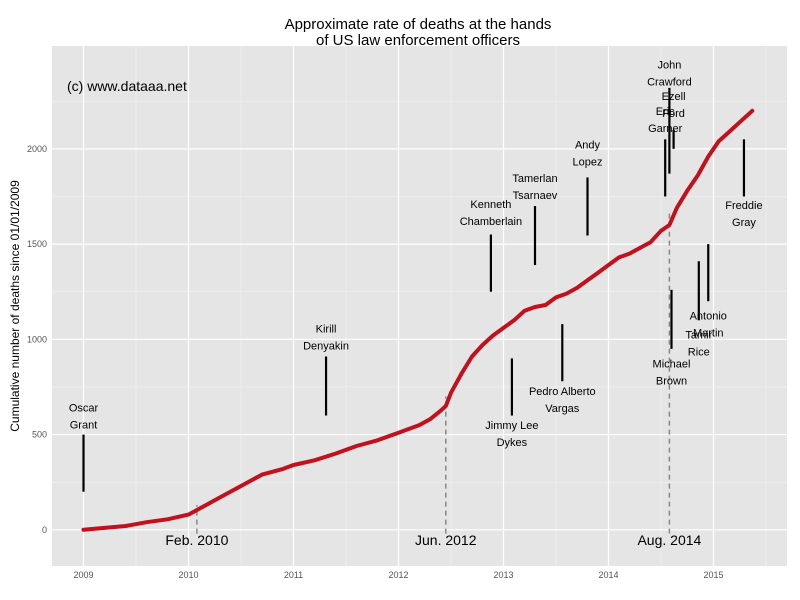 The image size is (800, 600). I want to click on x-tick-label: 2010, so click(188, 575).